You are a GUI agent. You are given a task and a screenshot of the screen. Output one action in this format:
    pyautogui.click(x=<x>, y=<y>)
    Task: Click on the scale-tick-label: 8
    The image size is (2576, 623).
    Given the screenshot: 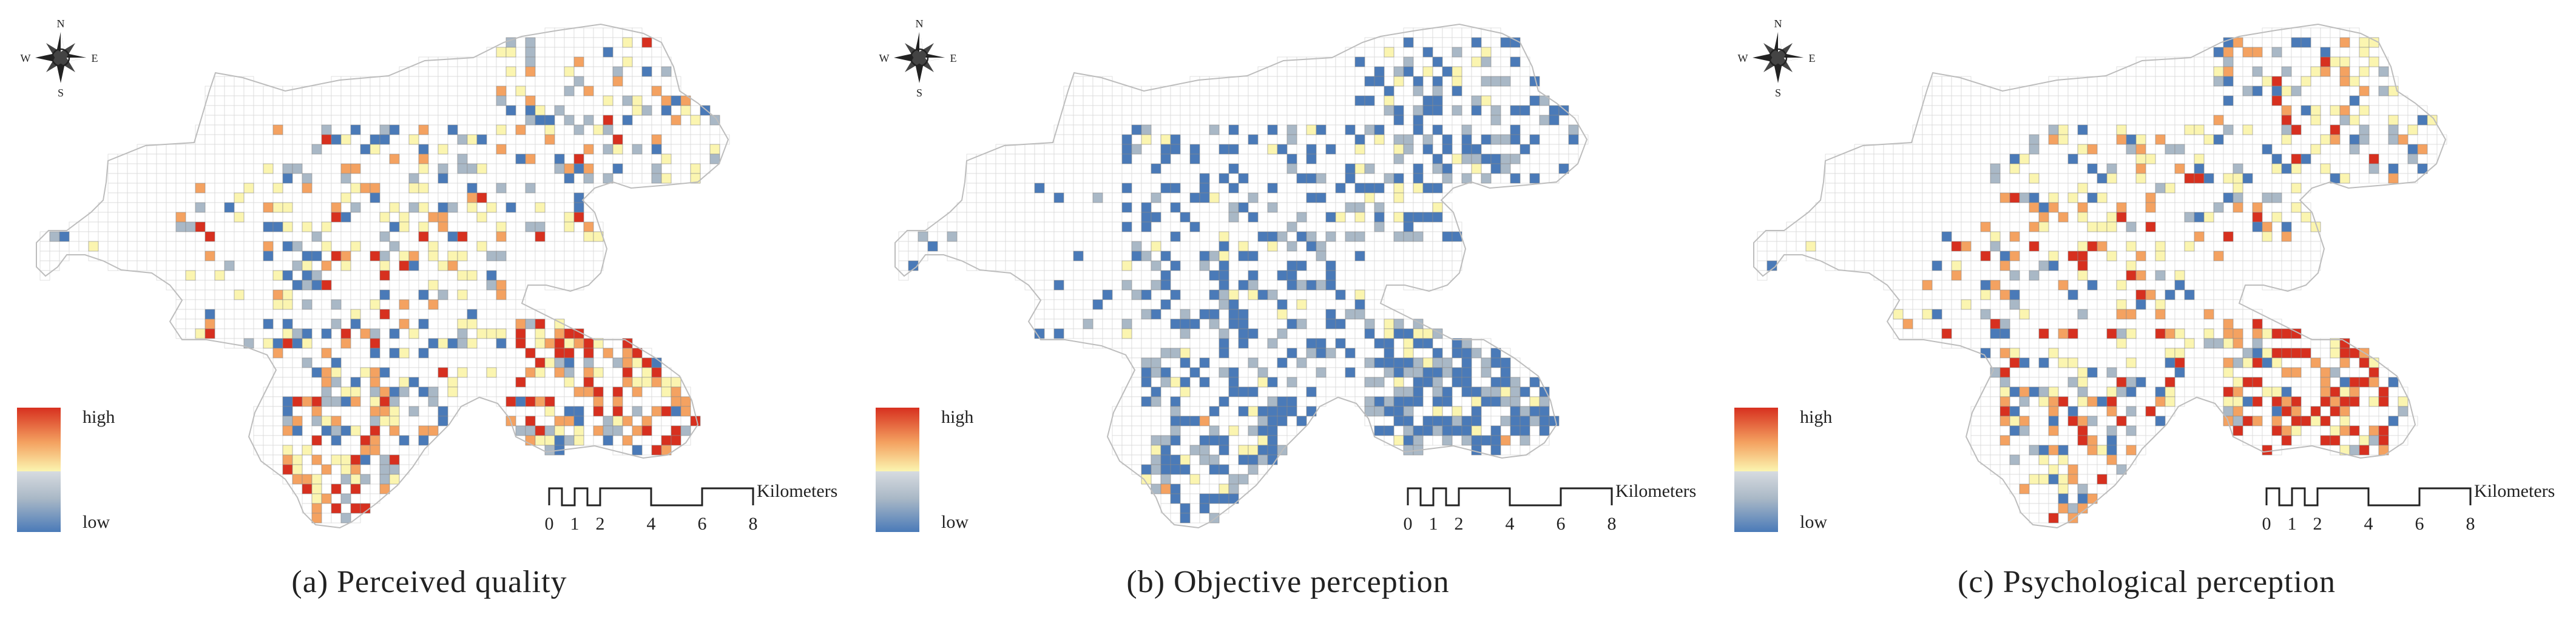 What is the action you would take?
    pyautogui.click(x=753, y=524)
    